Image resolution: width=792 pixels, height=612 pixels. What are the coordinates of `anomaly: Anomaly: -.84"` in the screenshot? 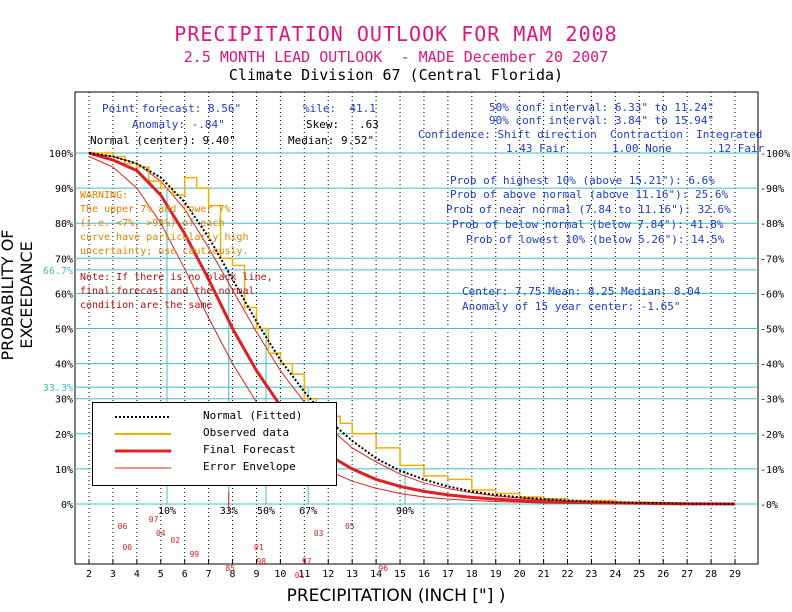 It's located at (178, 124).